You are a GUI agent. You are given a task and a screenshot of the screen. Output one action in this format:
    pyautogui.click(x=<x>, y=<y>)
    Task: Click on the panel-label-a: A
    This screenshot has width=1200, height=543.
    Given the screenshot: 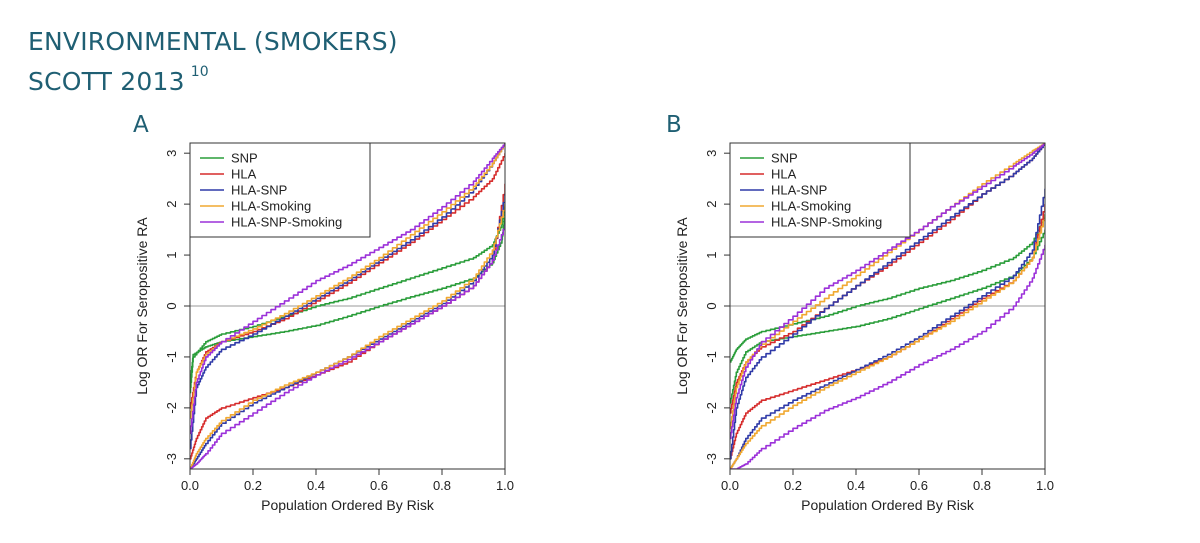 What is the action you would take?
    pyautogui.click(x=141, y=125)
    